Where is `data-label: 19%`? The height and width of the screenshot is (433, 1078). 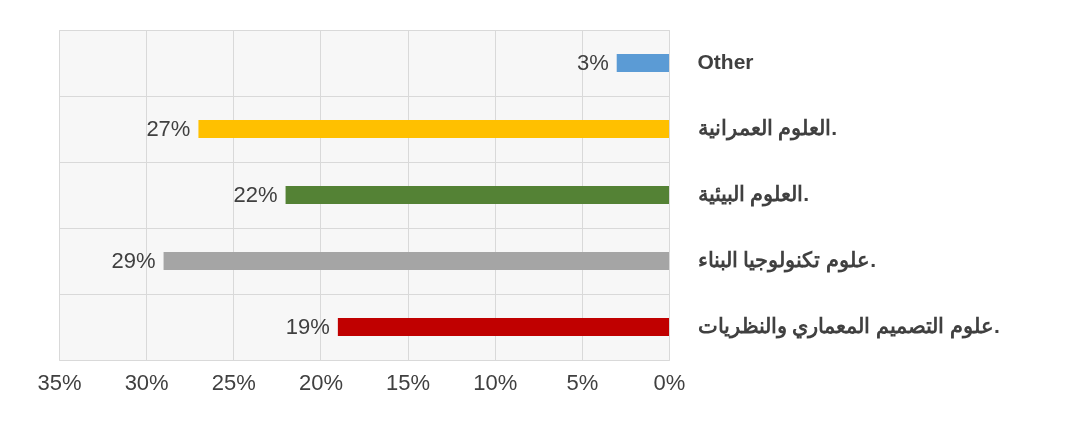
data-label: 19% is located at coordinates (307, 326).